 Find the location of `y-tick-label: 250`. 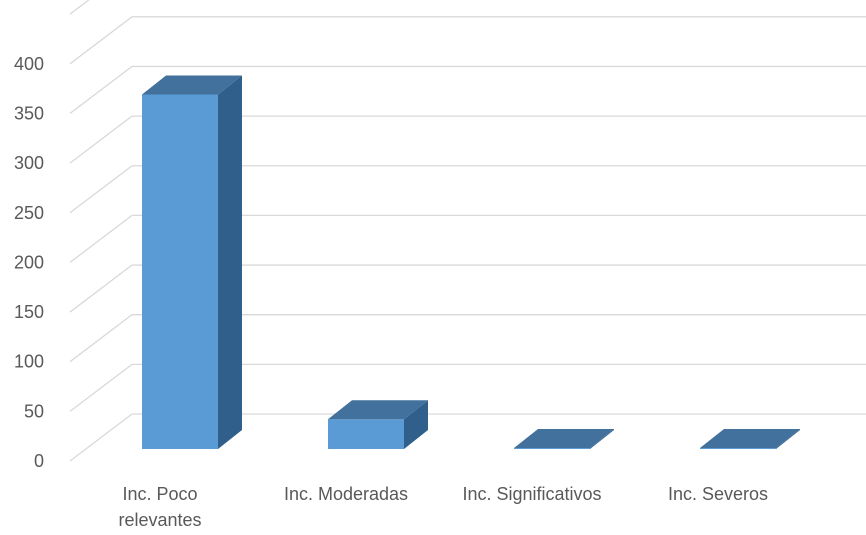

y-tick-label: 250 is located at coordinates (29, 213).